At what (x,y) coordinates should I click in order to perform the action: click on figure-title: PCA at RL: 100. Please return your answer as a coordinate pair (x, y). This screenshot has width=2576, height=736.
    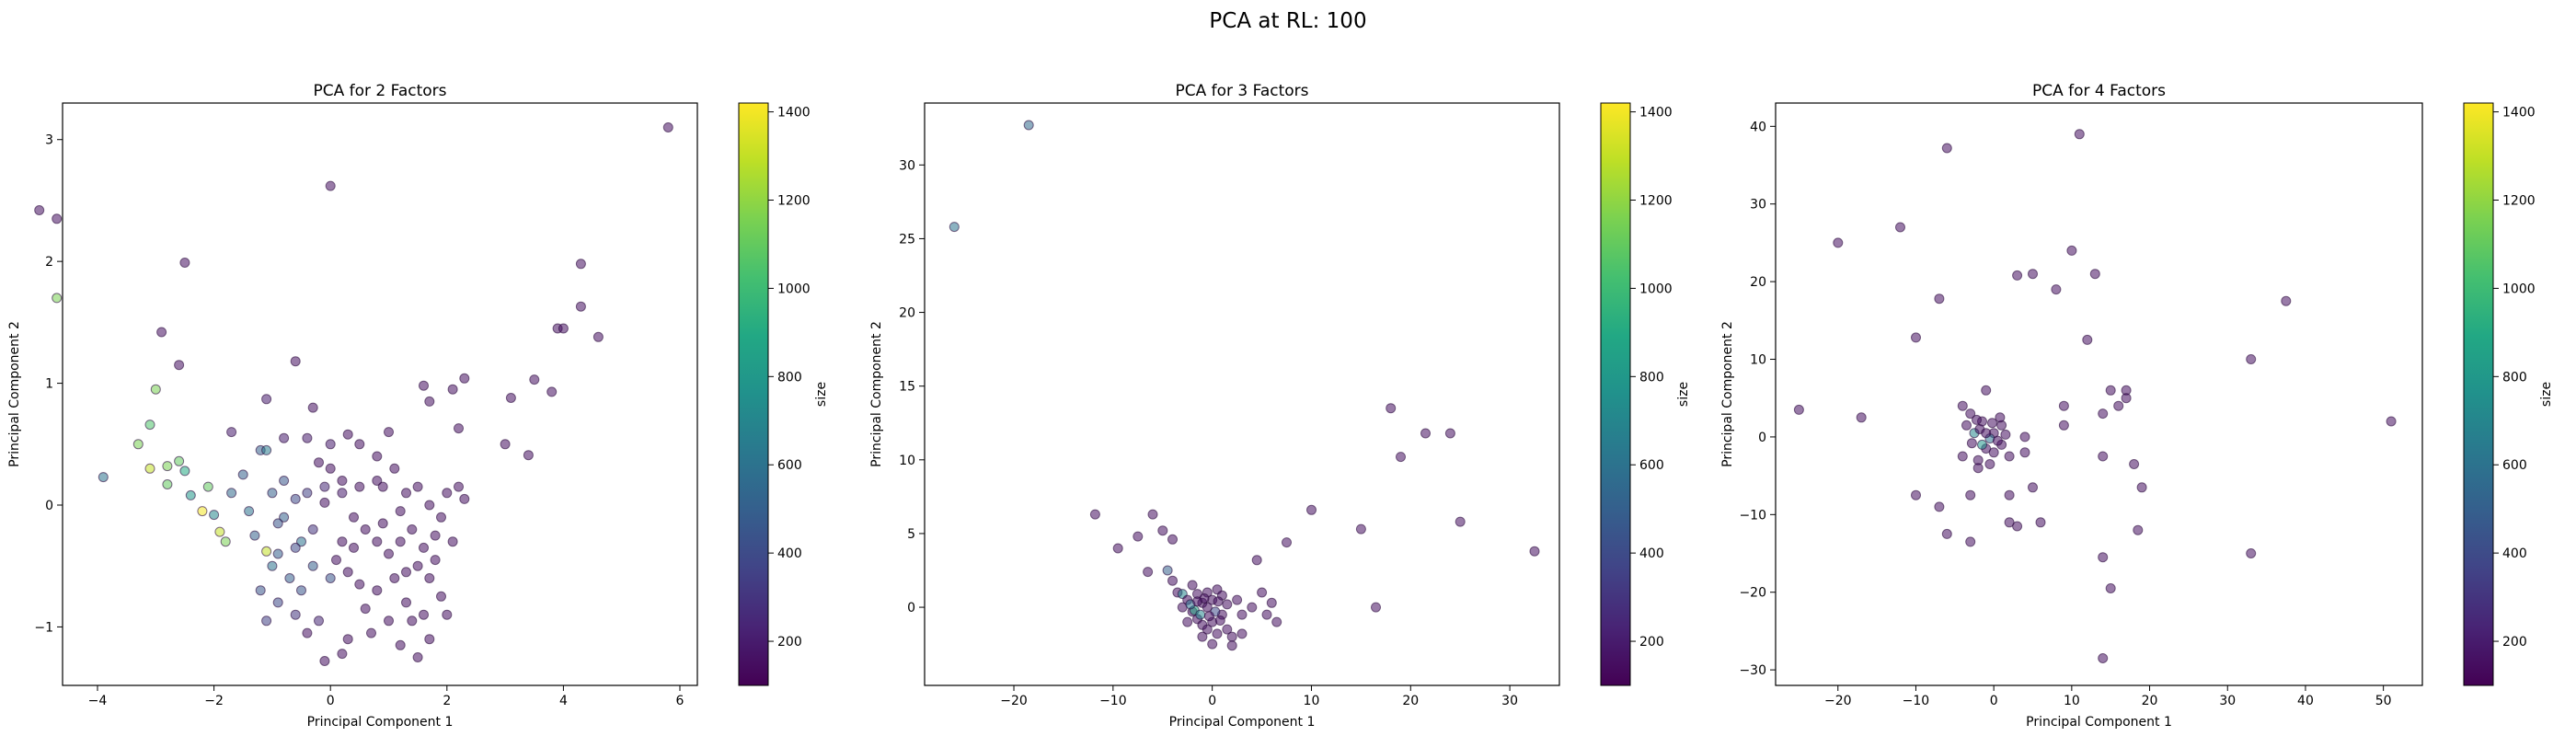
    Looking at the image, I should click on (1288, 21).